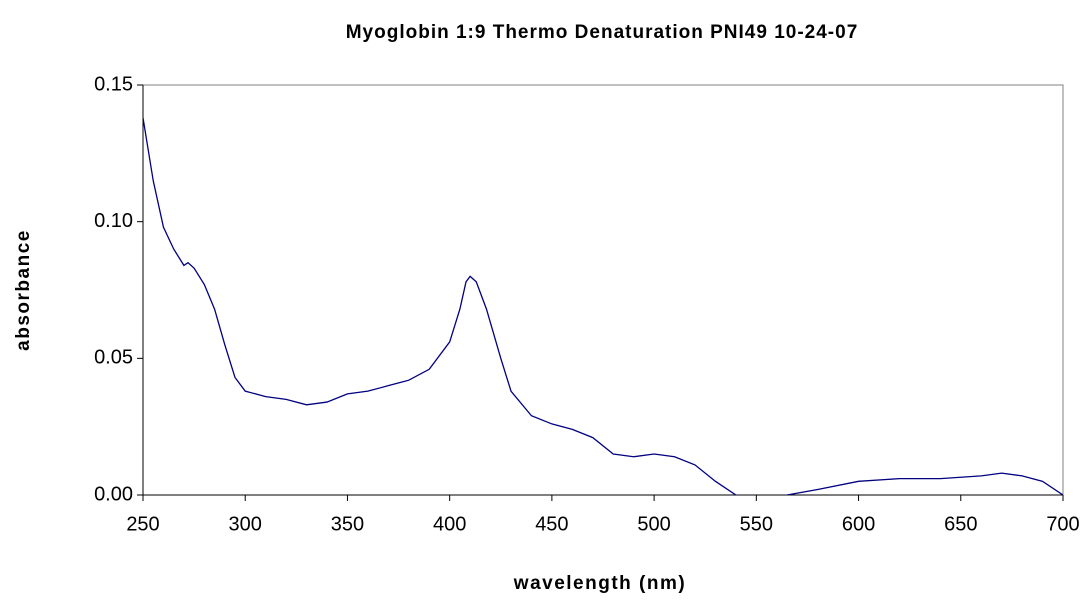  What do you see at coordinates (347, 524) in the screenshot?
I see `x-tick-label: 350` at bounding box center [347, 524].